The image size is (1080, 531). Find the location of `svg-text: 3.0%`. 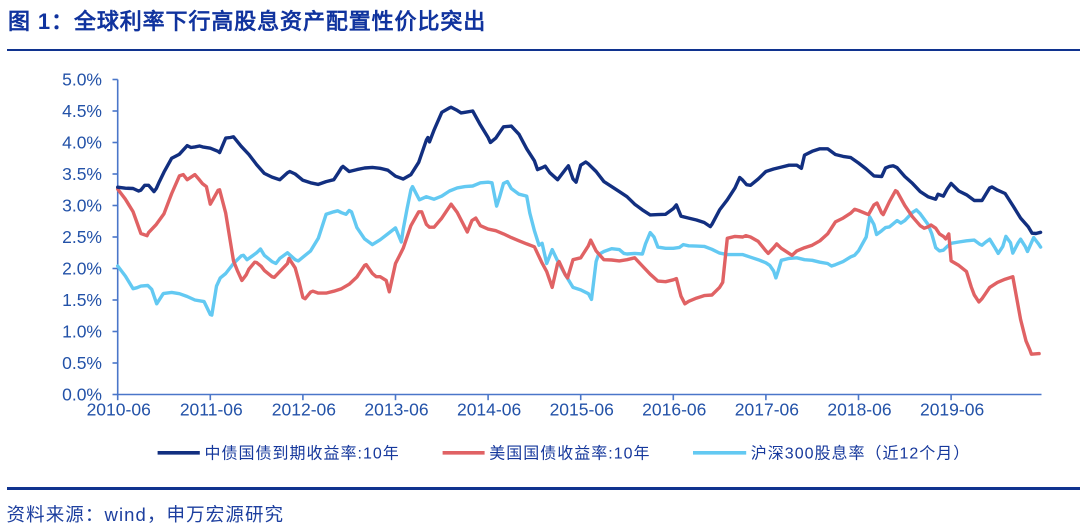

svg-text: 3.0% is located at coordinates (82, 206).